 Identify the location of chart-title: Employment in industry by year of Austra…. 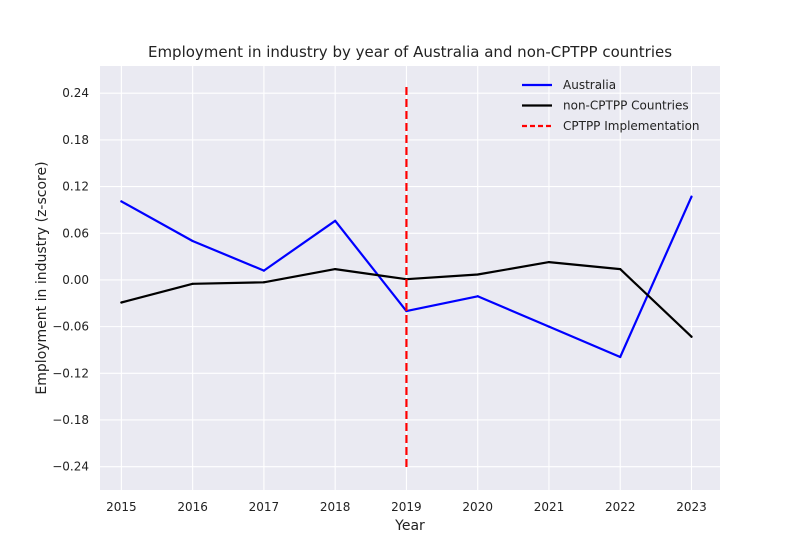
(410, 52).